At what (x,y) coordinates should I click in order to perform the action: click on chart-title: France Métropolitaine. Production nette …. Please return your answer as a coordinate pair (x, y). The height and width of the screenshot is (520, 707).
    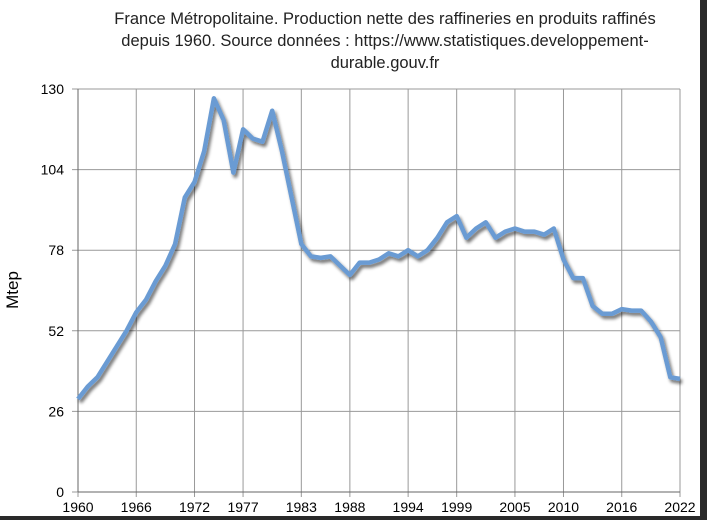
    Looking at the image, I should click on (385, 41).